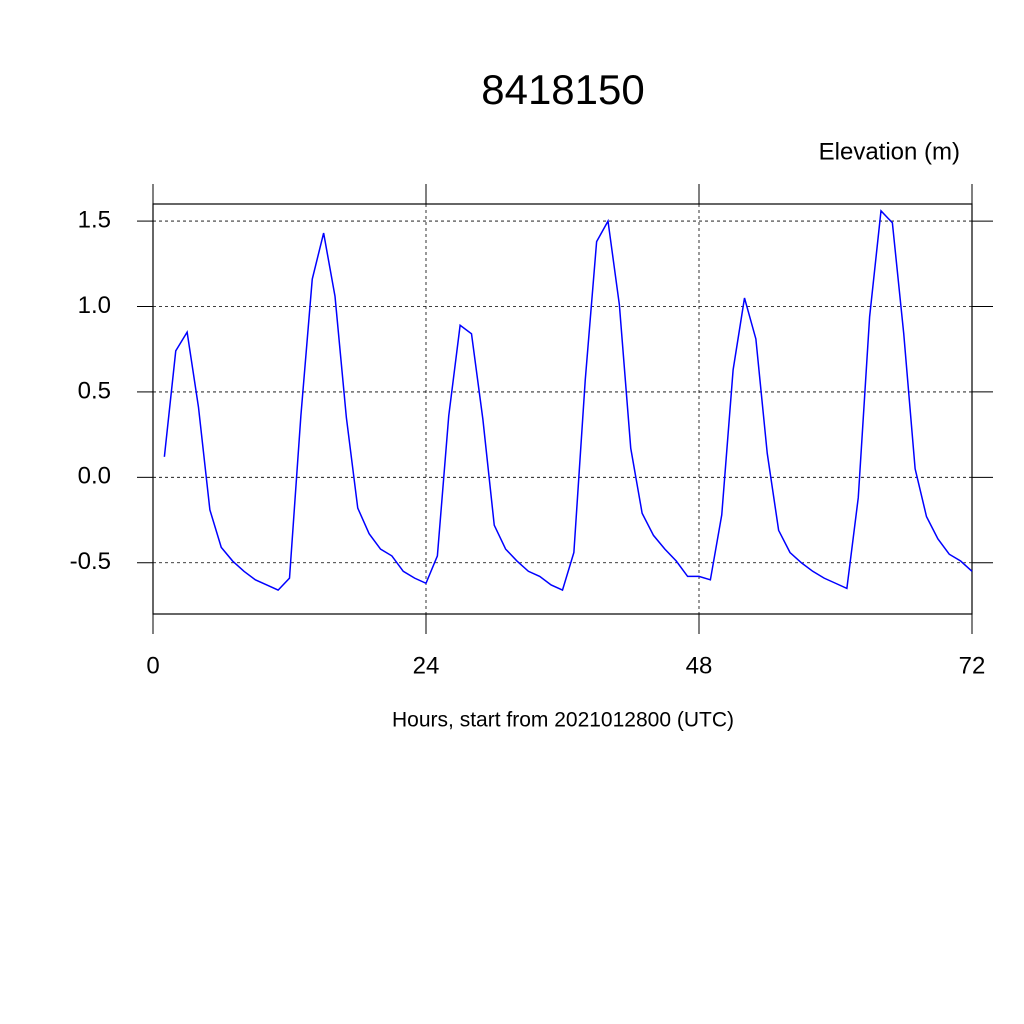 Image resolution: width=1024 pixels, height=1024 pixels. I want to click on y-axis-label: Elevation (m), so click(889, 151).